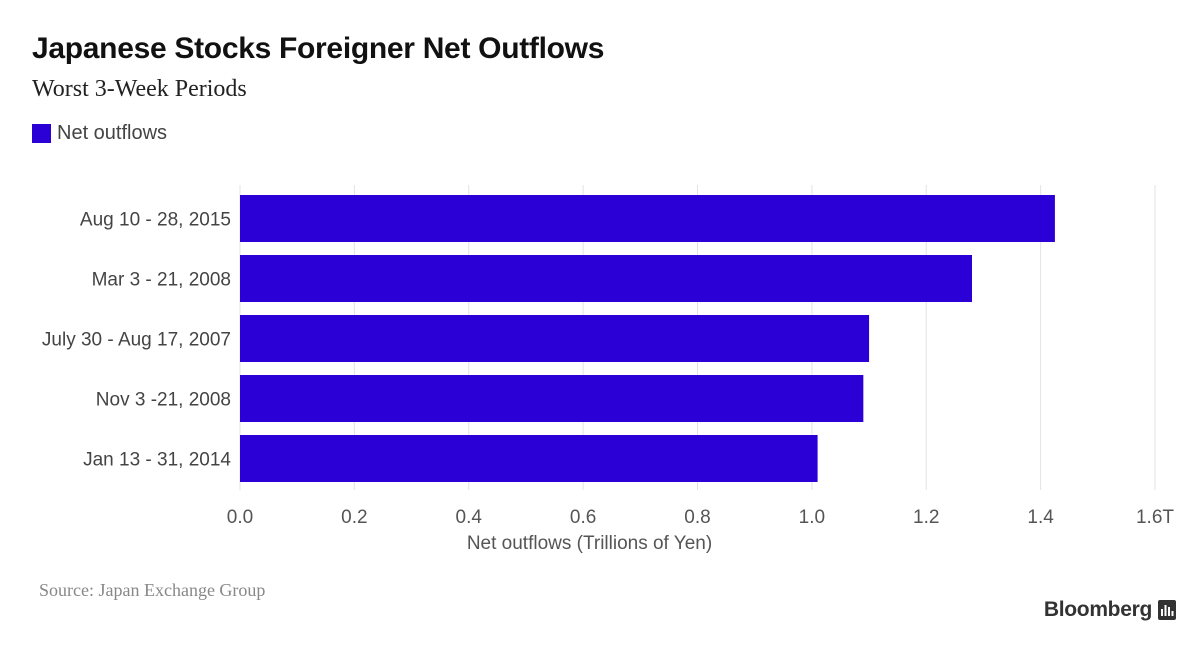  What do you see at coordinates (157, 460) in the screenshot?
I see `category-label: Jan 13 - 31, 2014` at bounding box center [157, 460].